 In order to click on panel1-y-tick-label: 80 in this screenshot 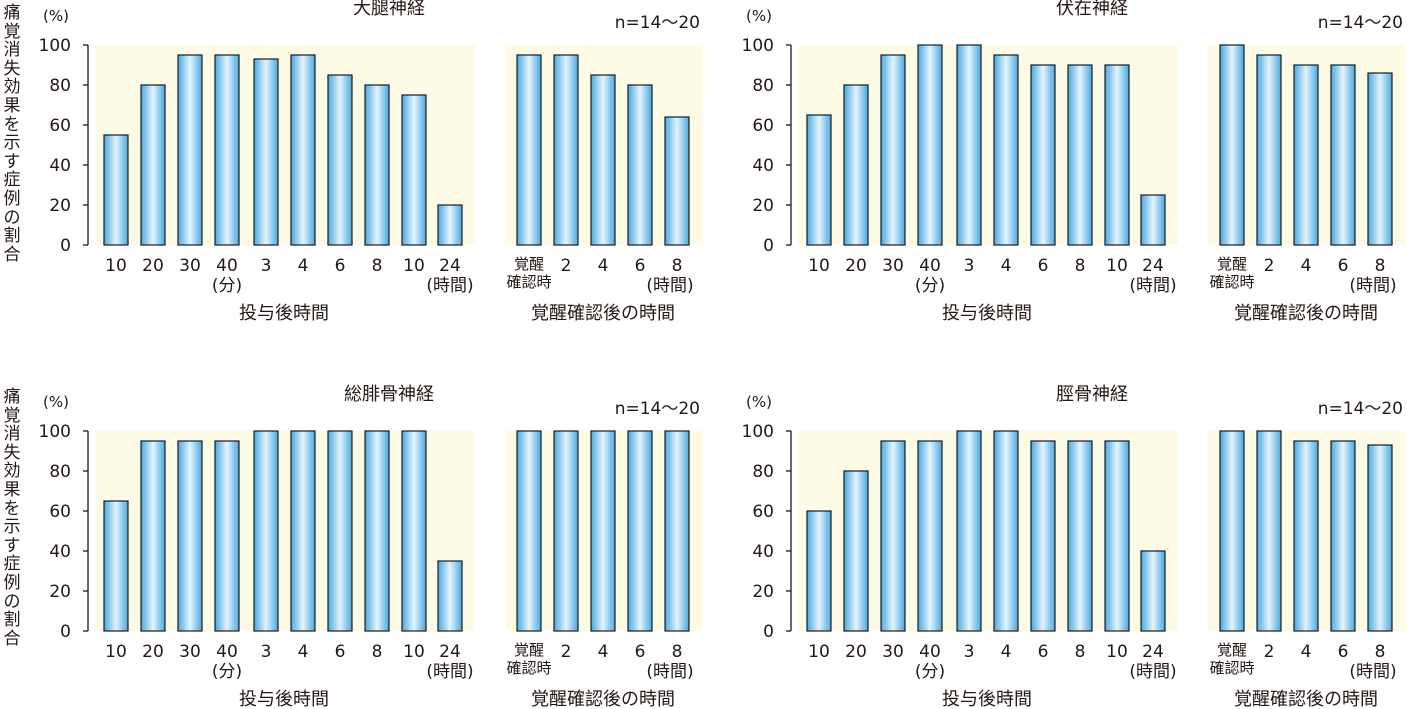, I will do `click(60, 86)`.